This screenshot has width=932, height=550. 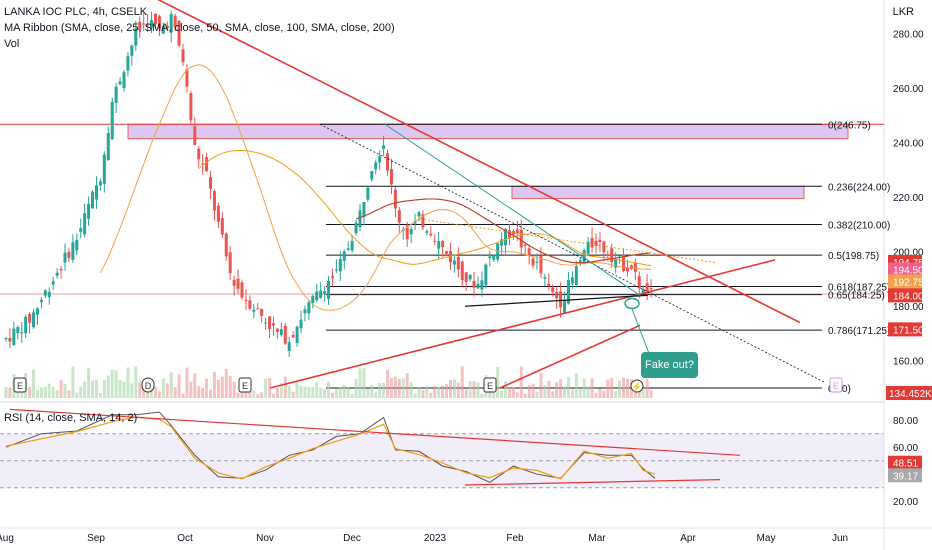 I want to click on earnings-marker-label: D, so click(x=148, y=386).